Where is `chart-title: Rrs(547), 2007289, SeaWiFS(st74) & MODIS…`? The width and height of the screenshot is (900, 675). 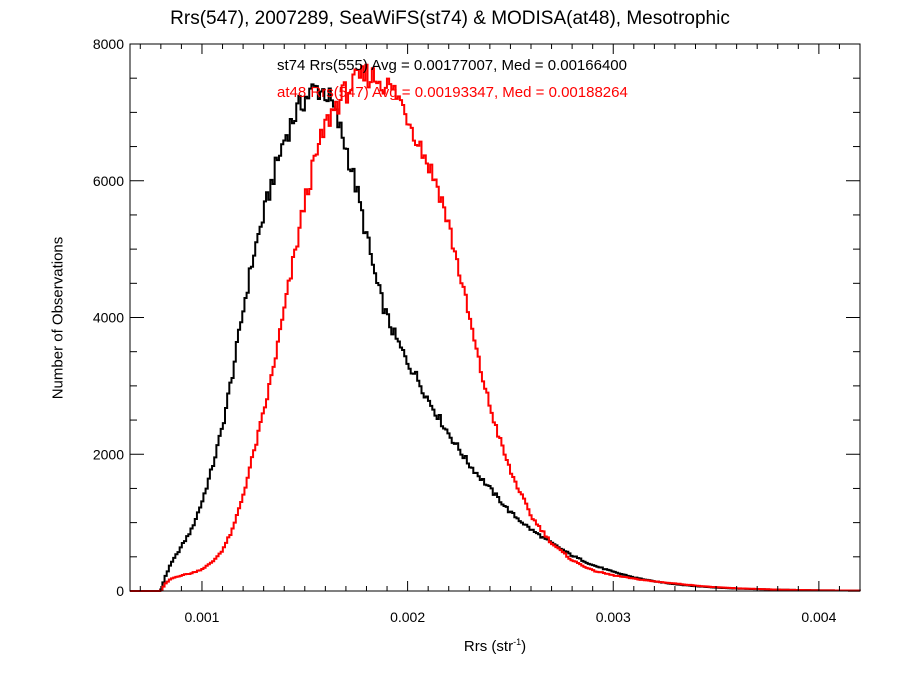
chart-title: Rrs(547), 2007289, SeaWiFS(st74) & MODIS… is located at coordinates (450, 18).